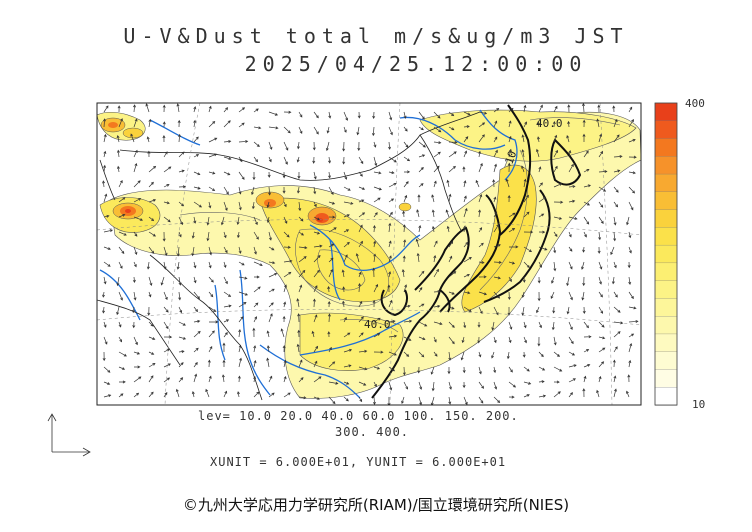  I want to click on colorbar-frame, so click(666, 254).